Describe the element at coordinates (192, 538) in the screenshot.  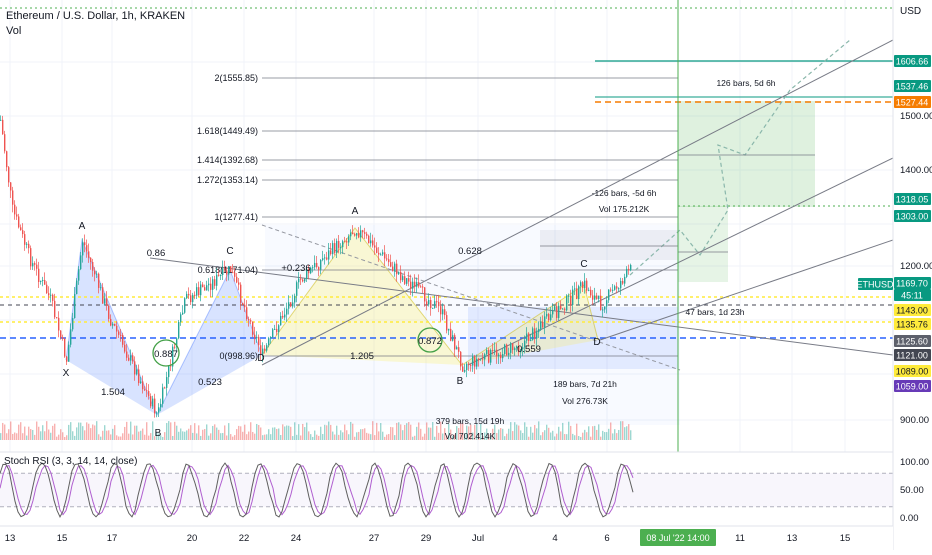
I see `time-tick: 20` at that location.